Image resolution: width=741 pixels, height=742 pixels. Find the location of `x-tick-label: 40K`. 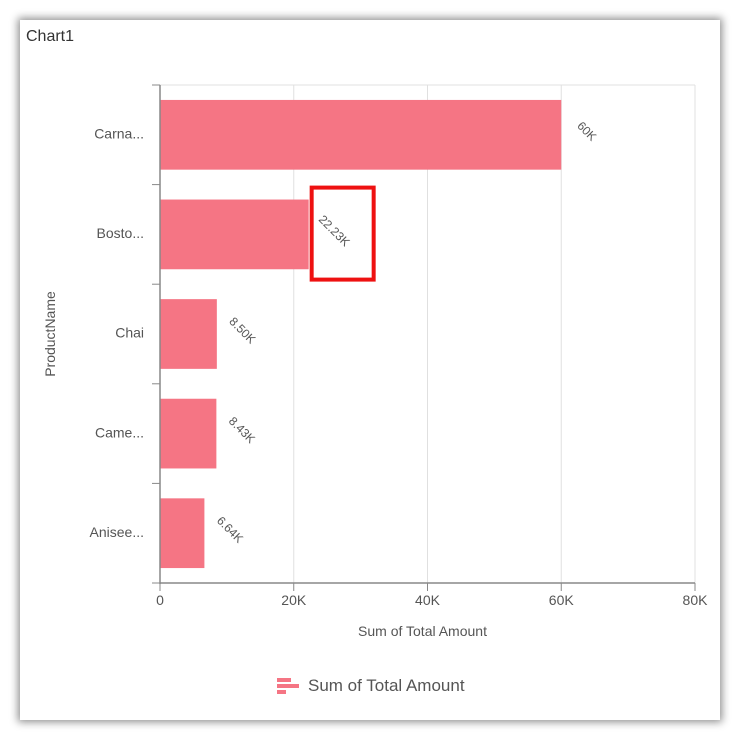

x-tick-label: 40K is located at coordinates (428, 600).